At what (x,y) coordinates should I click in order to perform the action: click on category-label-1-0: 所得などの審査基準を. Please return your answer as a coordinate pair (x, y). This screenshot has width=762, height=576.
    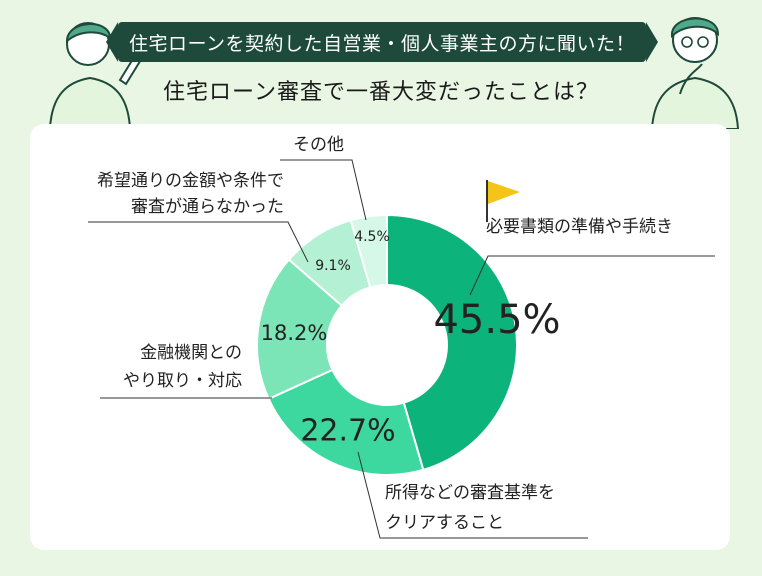
    Looking at the image, I should click on (470, 493).